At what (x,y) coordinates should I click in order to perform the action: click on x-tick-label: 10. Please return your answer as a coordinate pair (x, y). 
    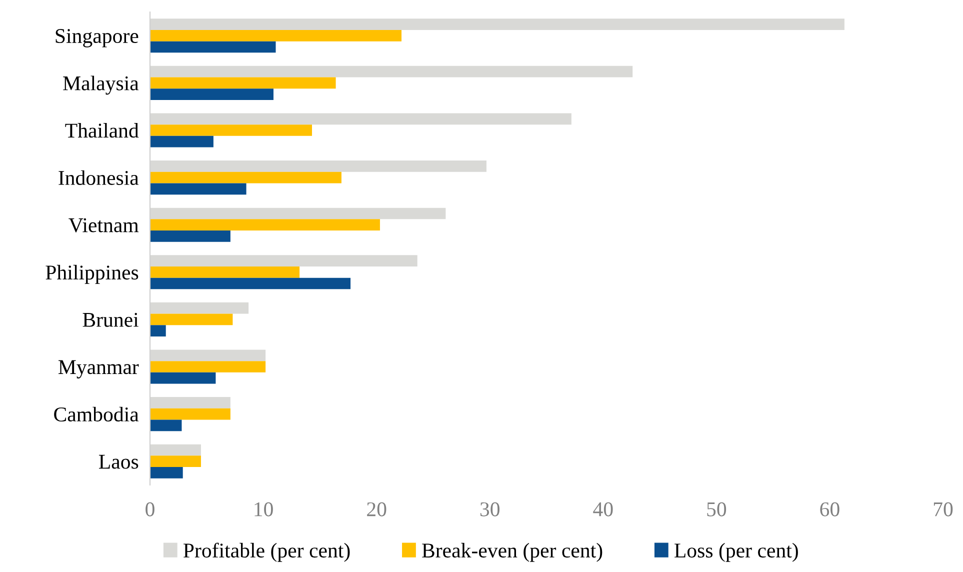
    Looking at the image, I should click on (263, 509).